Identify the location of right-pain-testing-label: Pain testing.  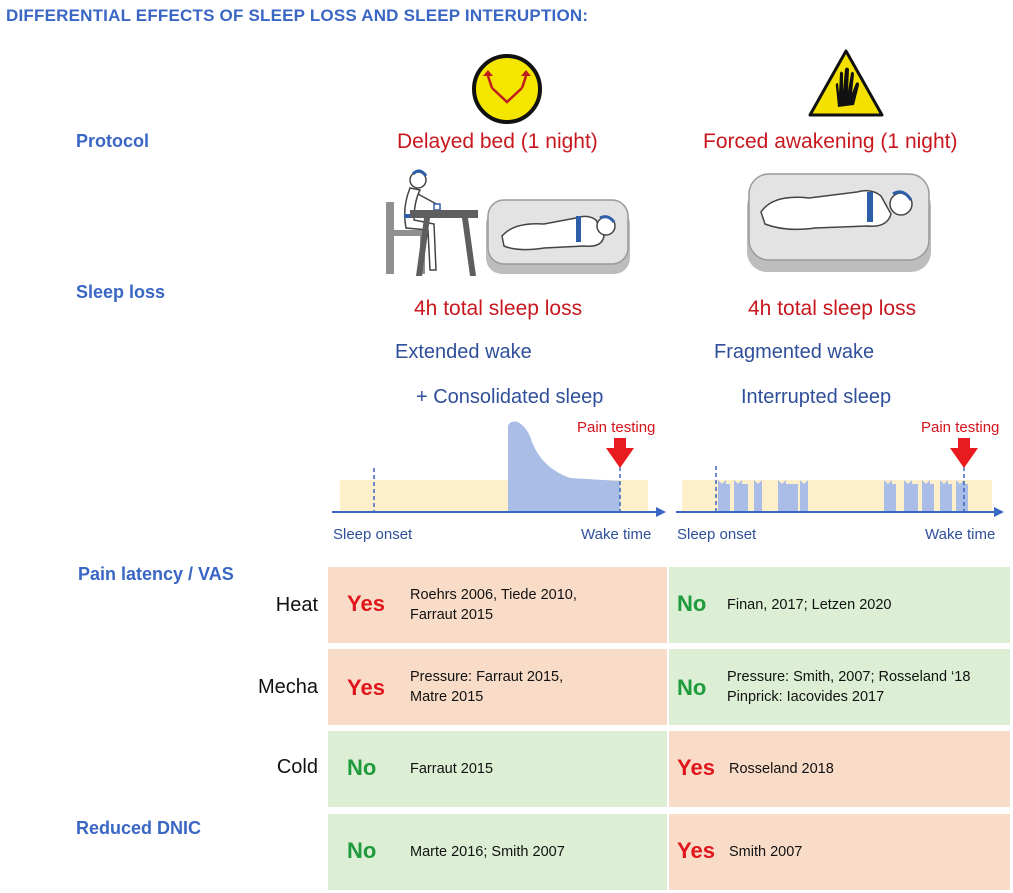
(960, 427).